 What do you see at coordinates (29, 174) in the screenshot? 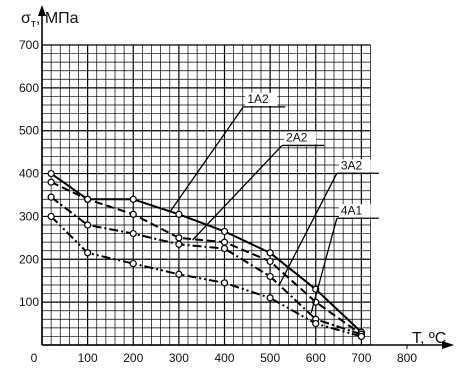
I see `y-tick-label: 400` at bounding box center [29, 174].